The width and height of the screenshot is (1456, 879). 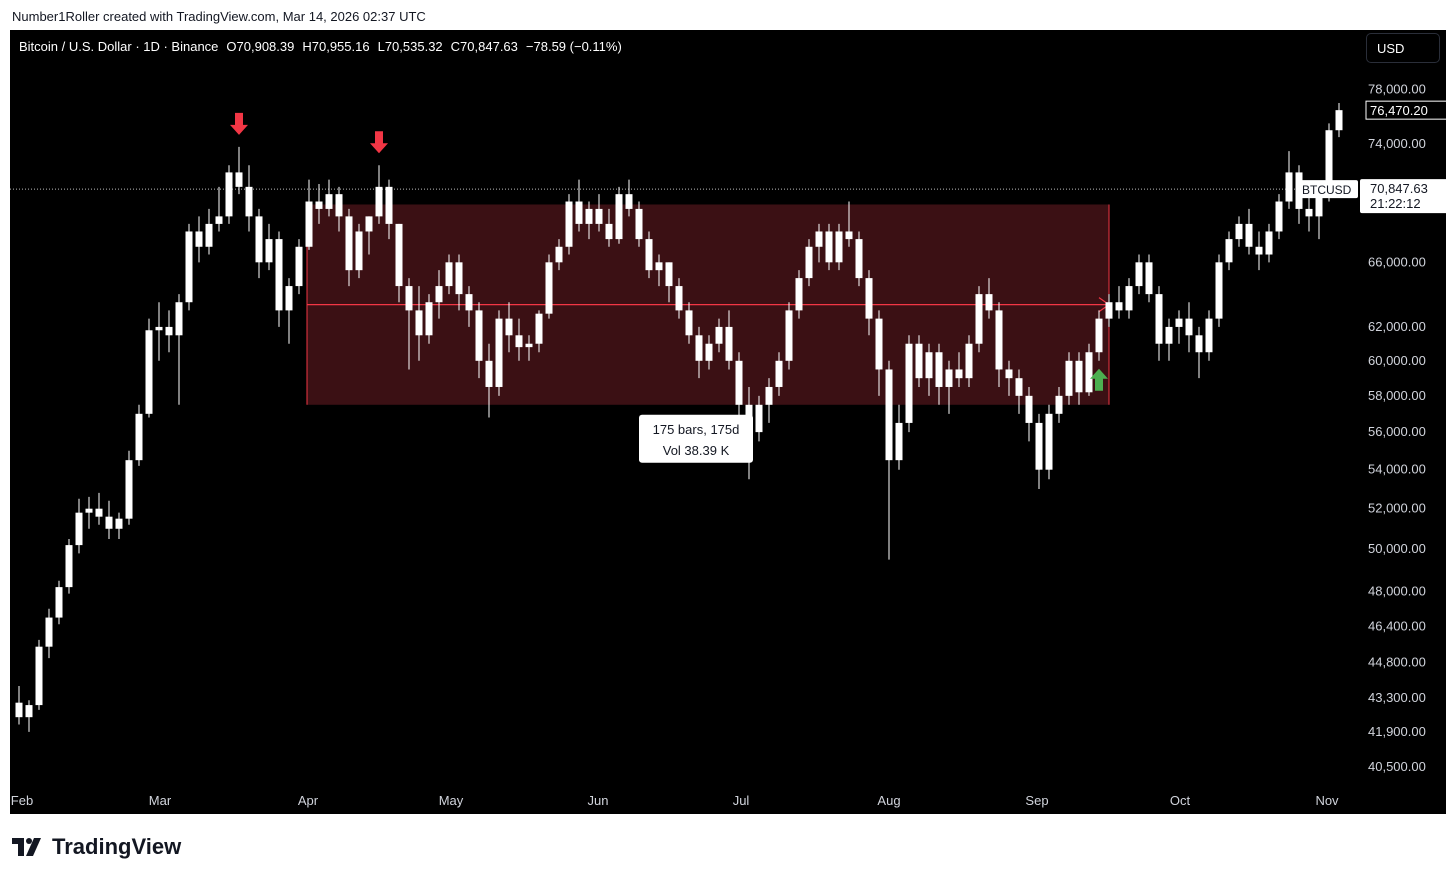 I want to click on time-axis-label: Jun, so click(x=598, y=800).